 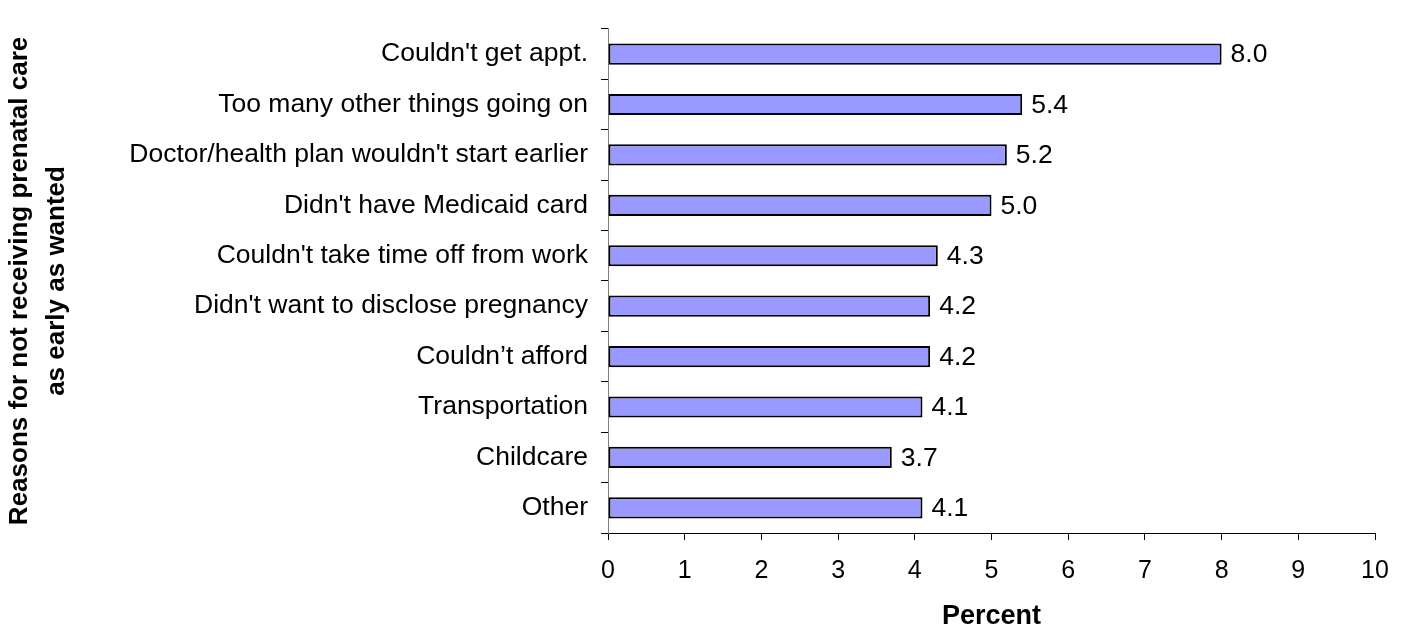 What do you see at coordinates (761, 568) in the screenshot?
I see `x-tick-label: 2` at bounding box center [761, 568].